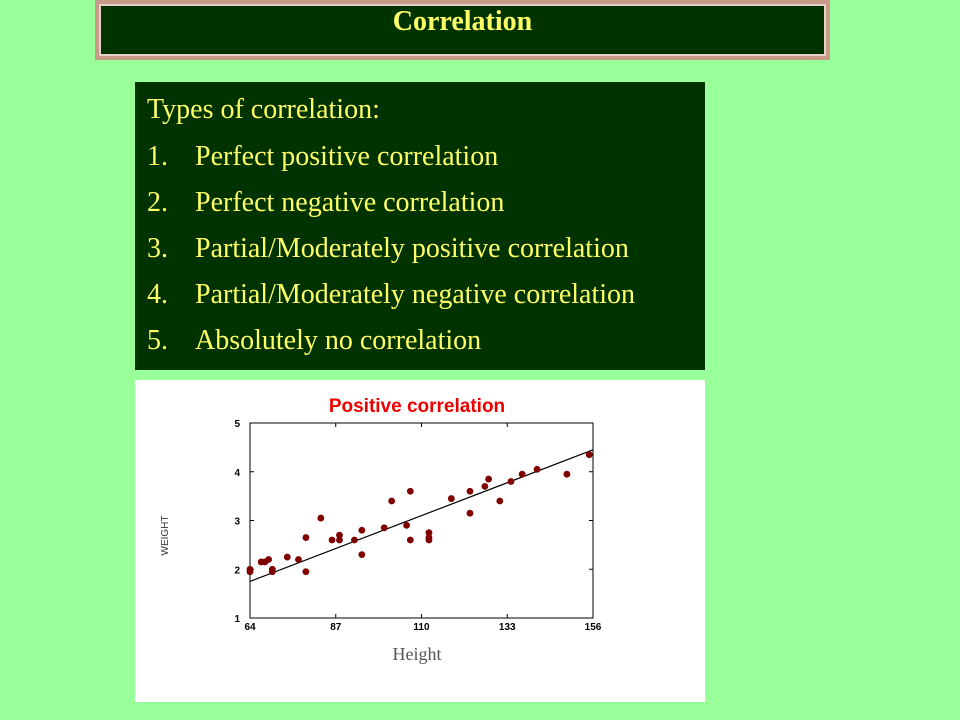 Image resolution: width=960 pixels, height=720 pixels. I want to click on list-item-number: 1., so click(157, 156).